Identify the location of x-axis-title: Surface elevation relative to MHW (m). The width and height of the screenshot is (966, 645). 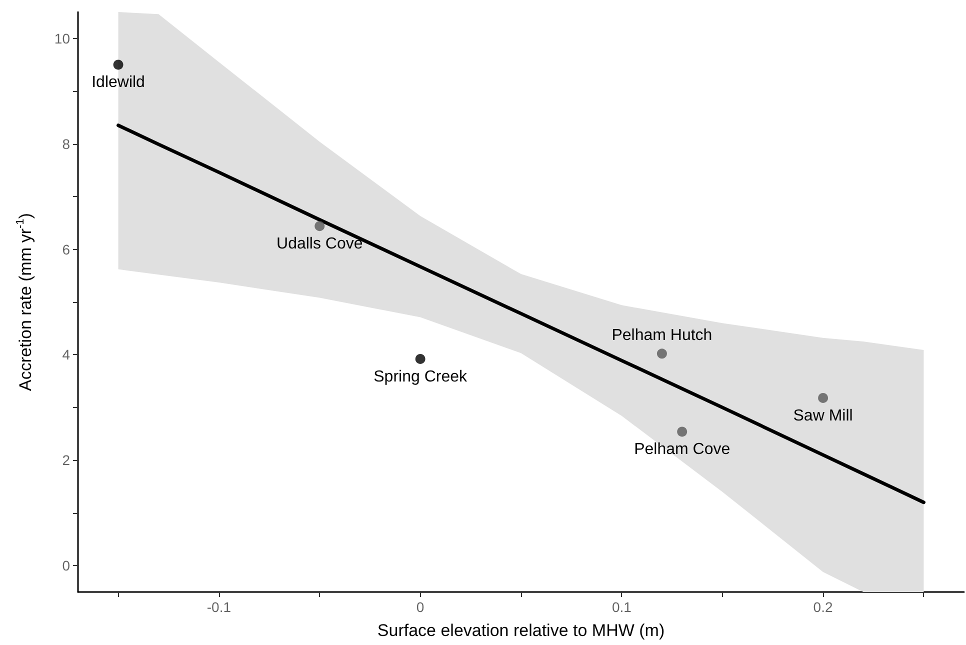
(521, 630).